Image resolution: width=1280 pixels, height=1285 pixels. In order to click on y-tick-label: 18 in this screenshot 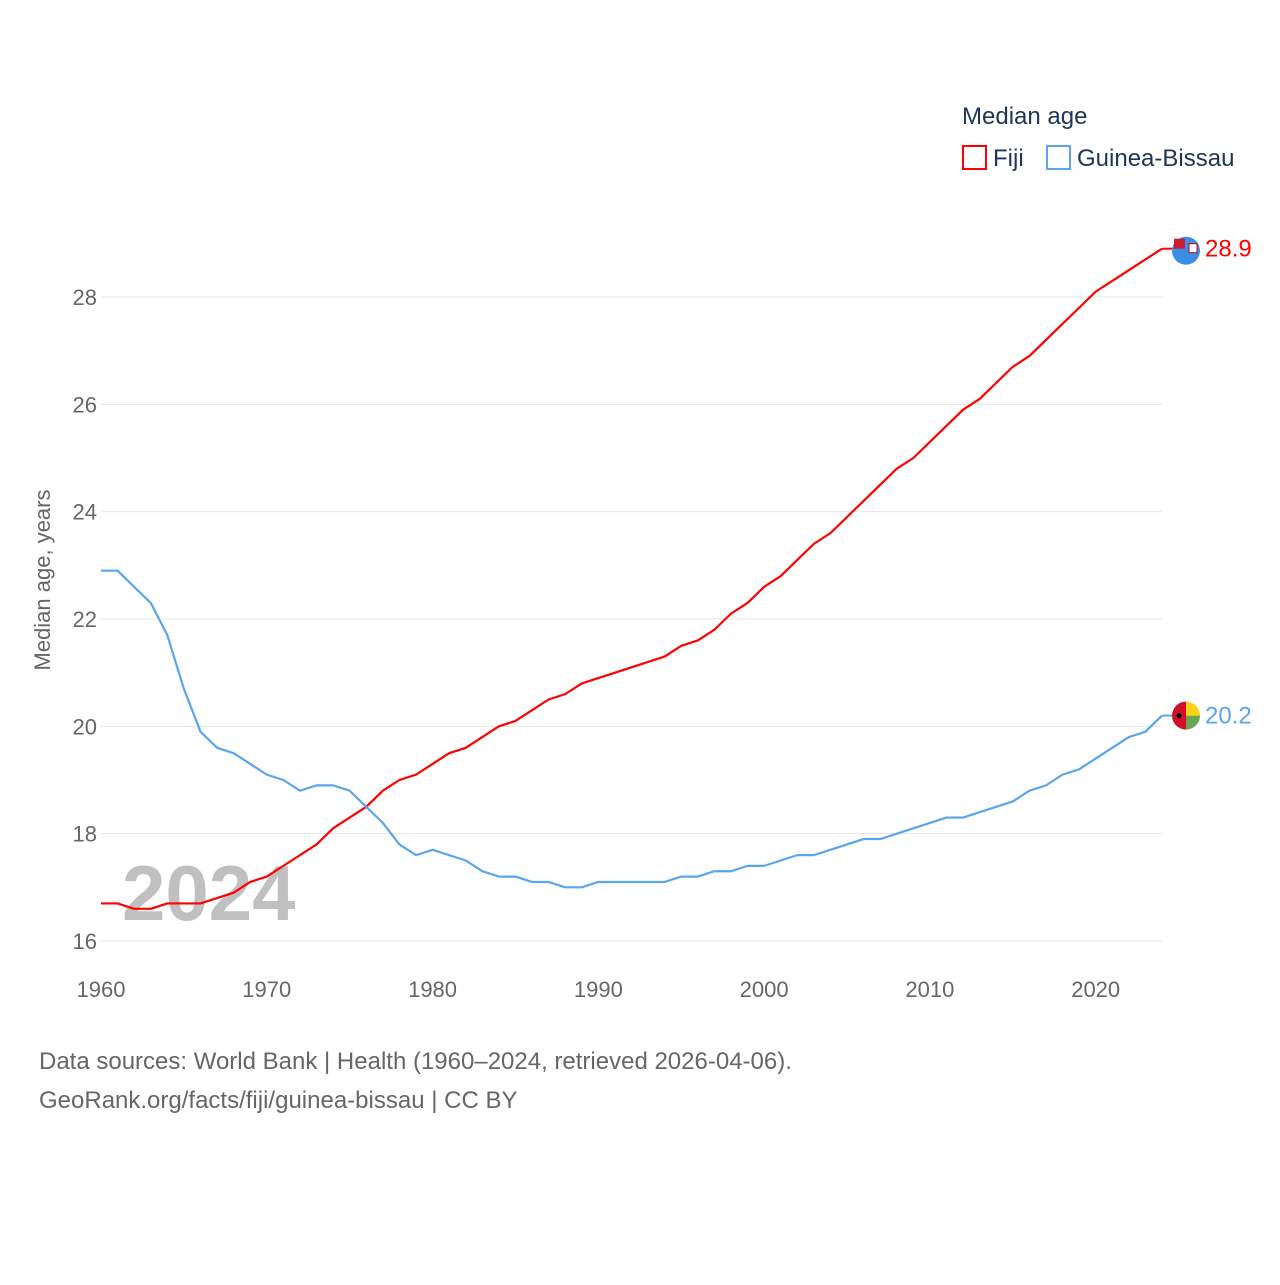, I will do `click(85, 834)`.